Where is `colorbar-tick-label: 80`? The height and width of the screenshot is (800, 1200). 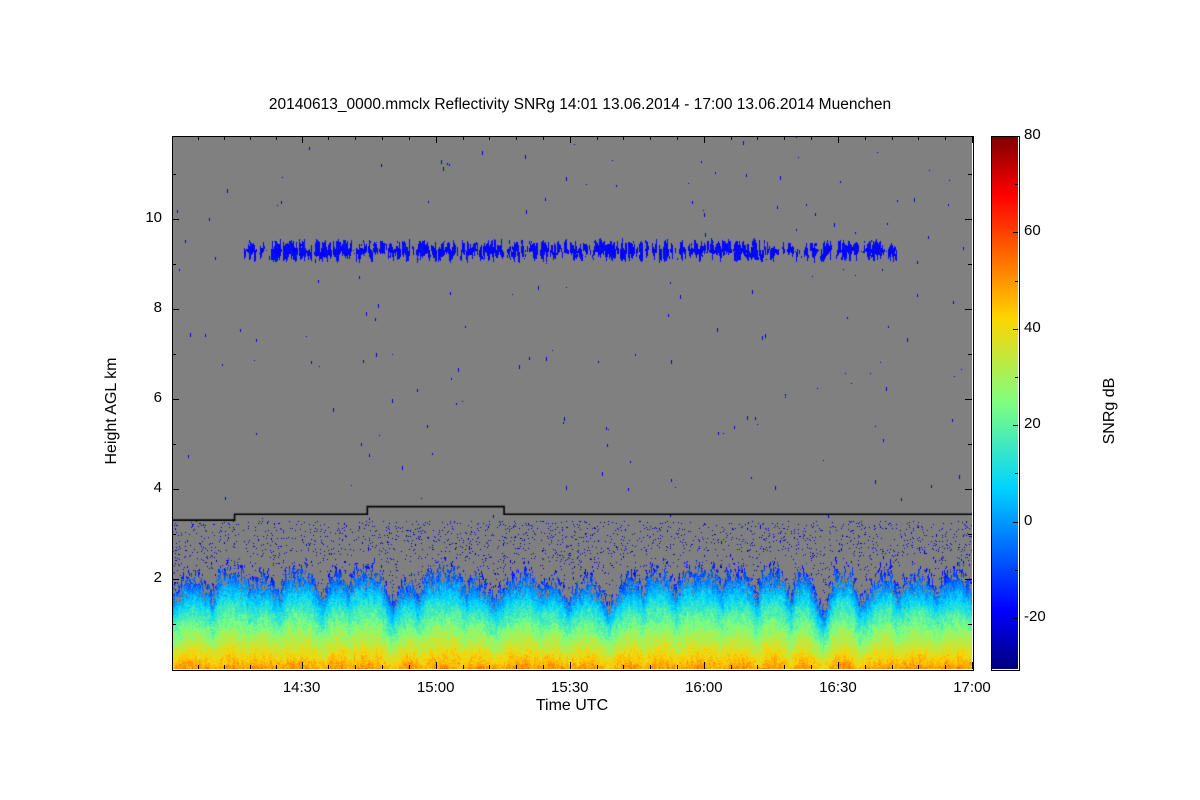
colorbar-tick-label: 80 is located at coordinates (1032, 134).